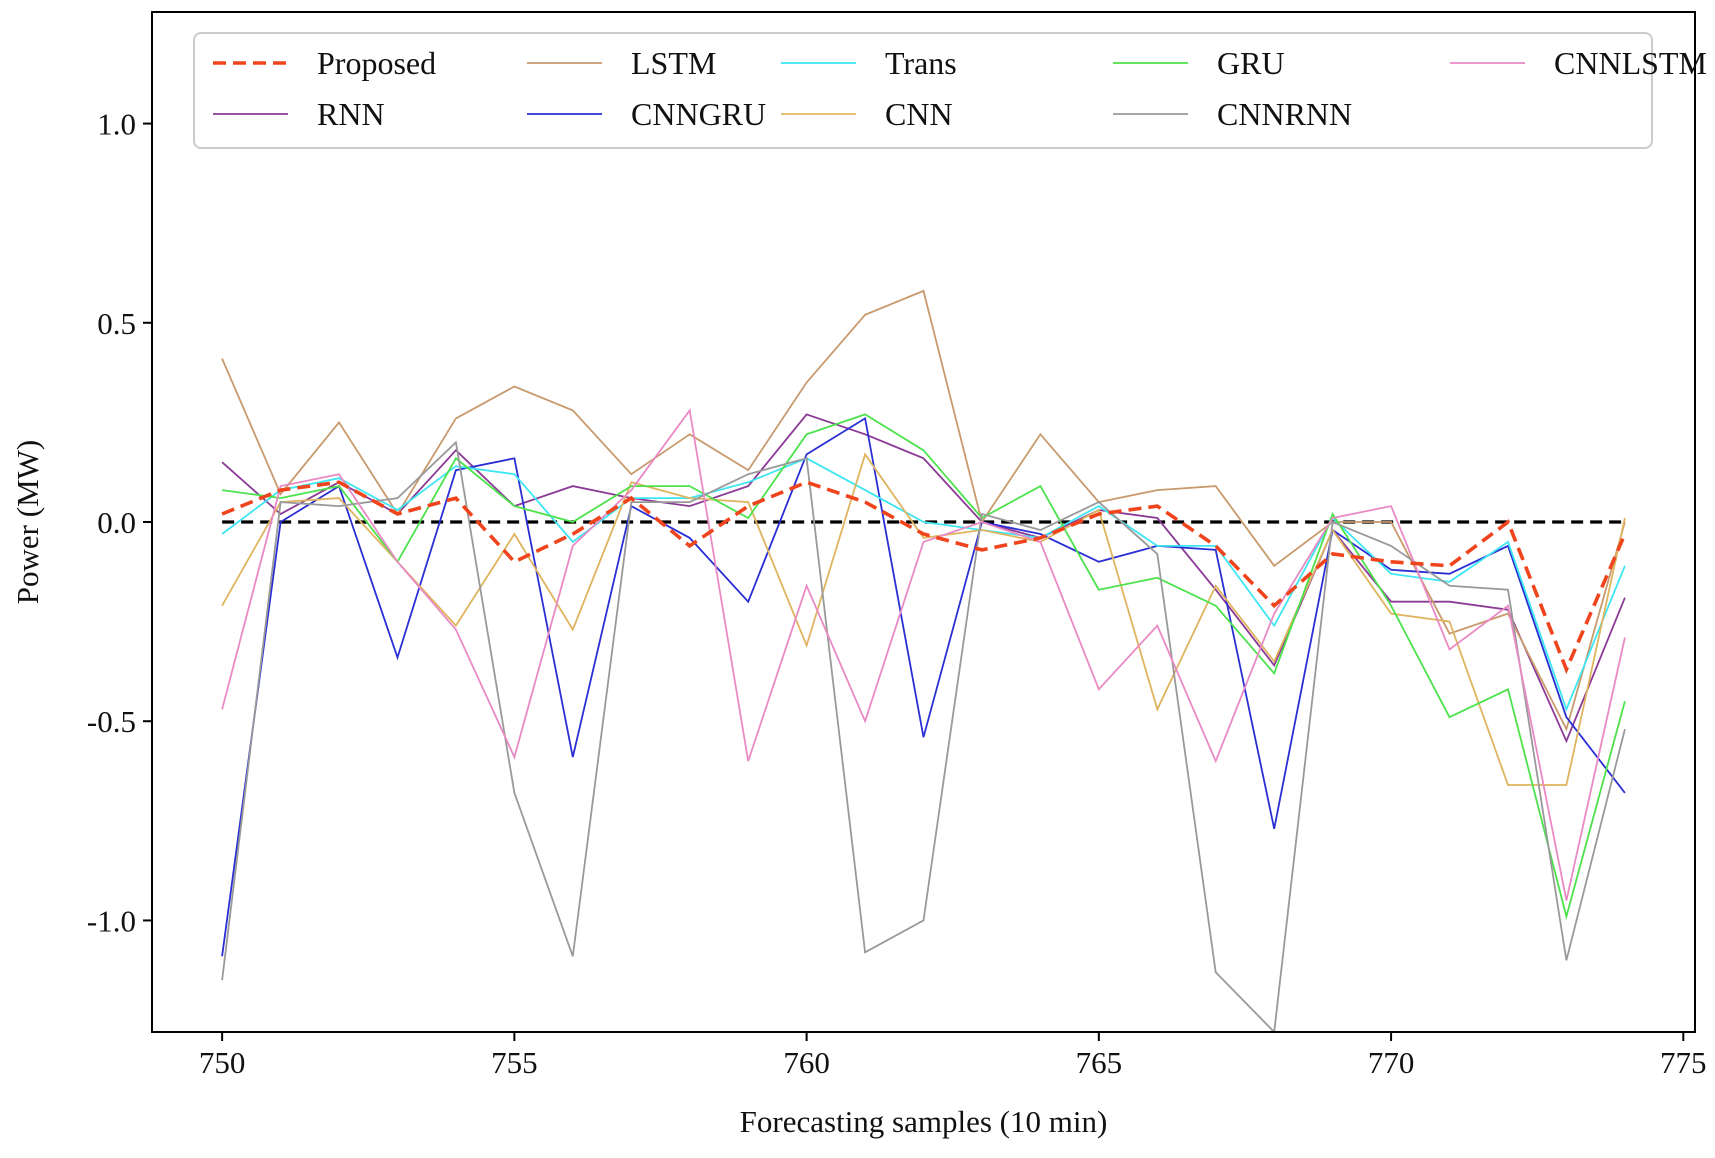  I want to click on x-tick-label: 775, so click(1683, 1062).